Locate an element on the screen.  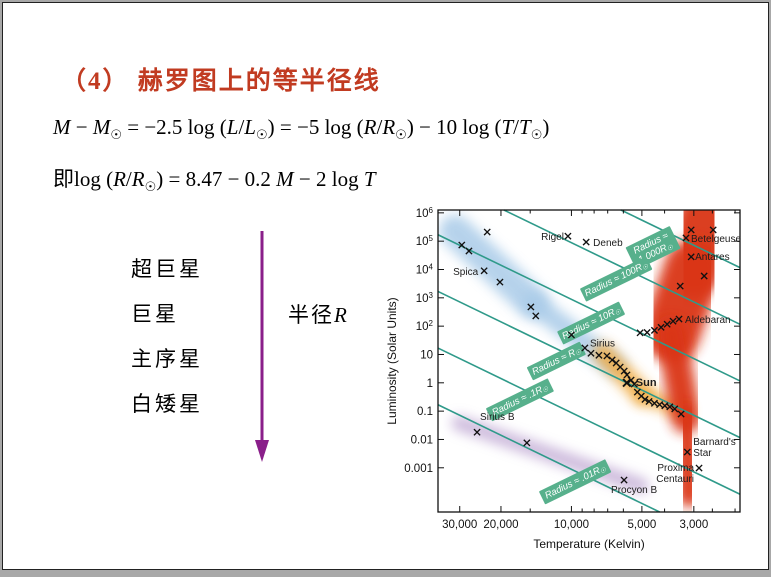
y-tick-label: 10 is located at coordinates (426, 355).